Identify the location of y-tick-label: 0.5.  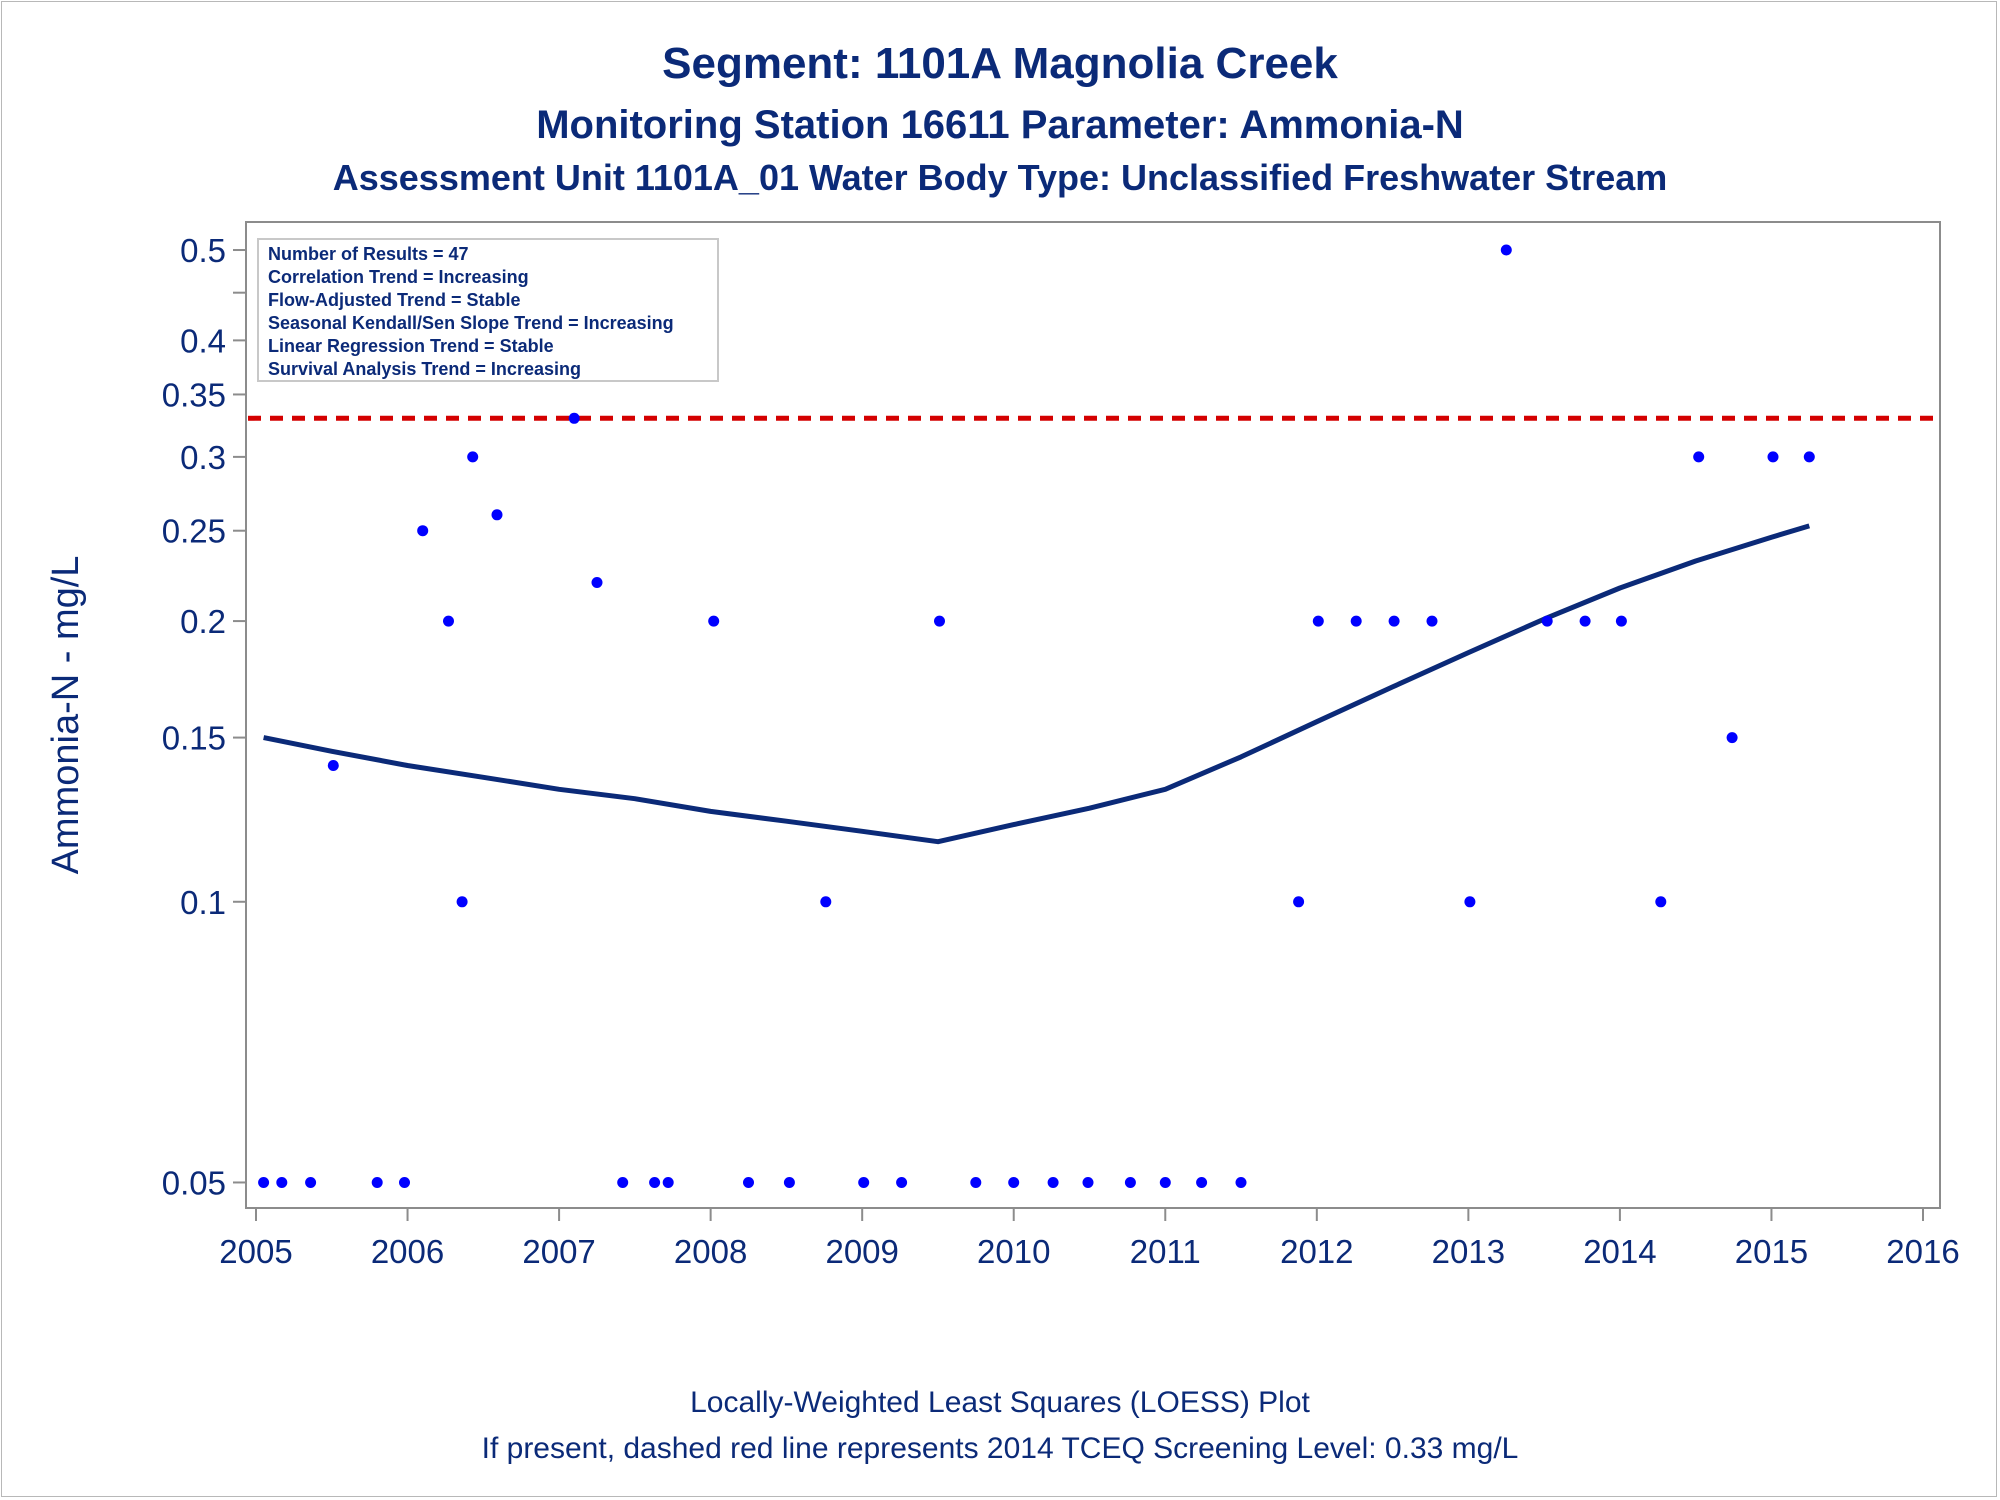
(203, 250).